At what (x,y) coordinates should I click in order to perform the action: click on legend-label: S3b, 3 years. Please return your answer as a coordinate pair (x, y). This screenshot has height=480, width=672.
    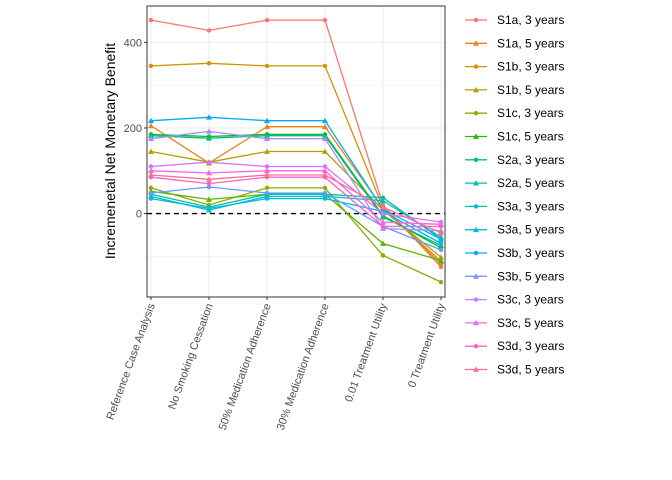
    Looking at the image, I should click on (530, 253).